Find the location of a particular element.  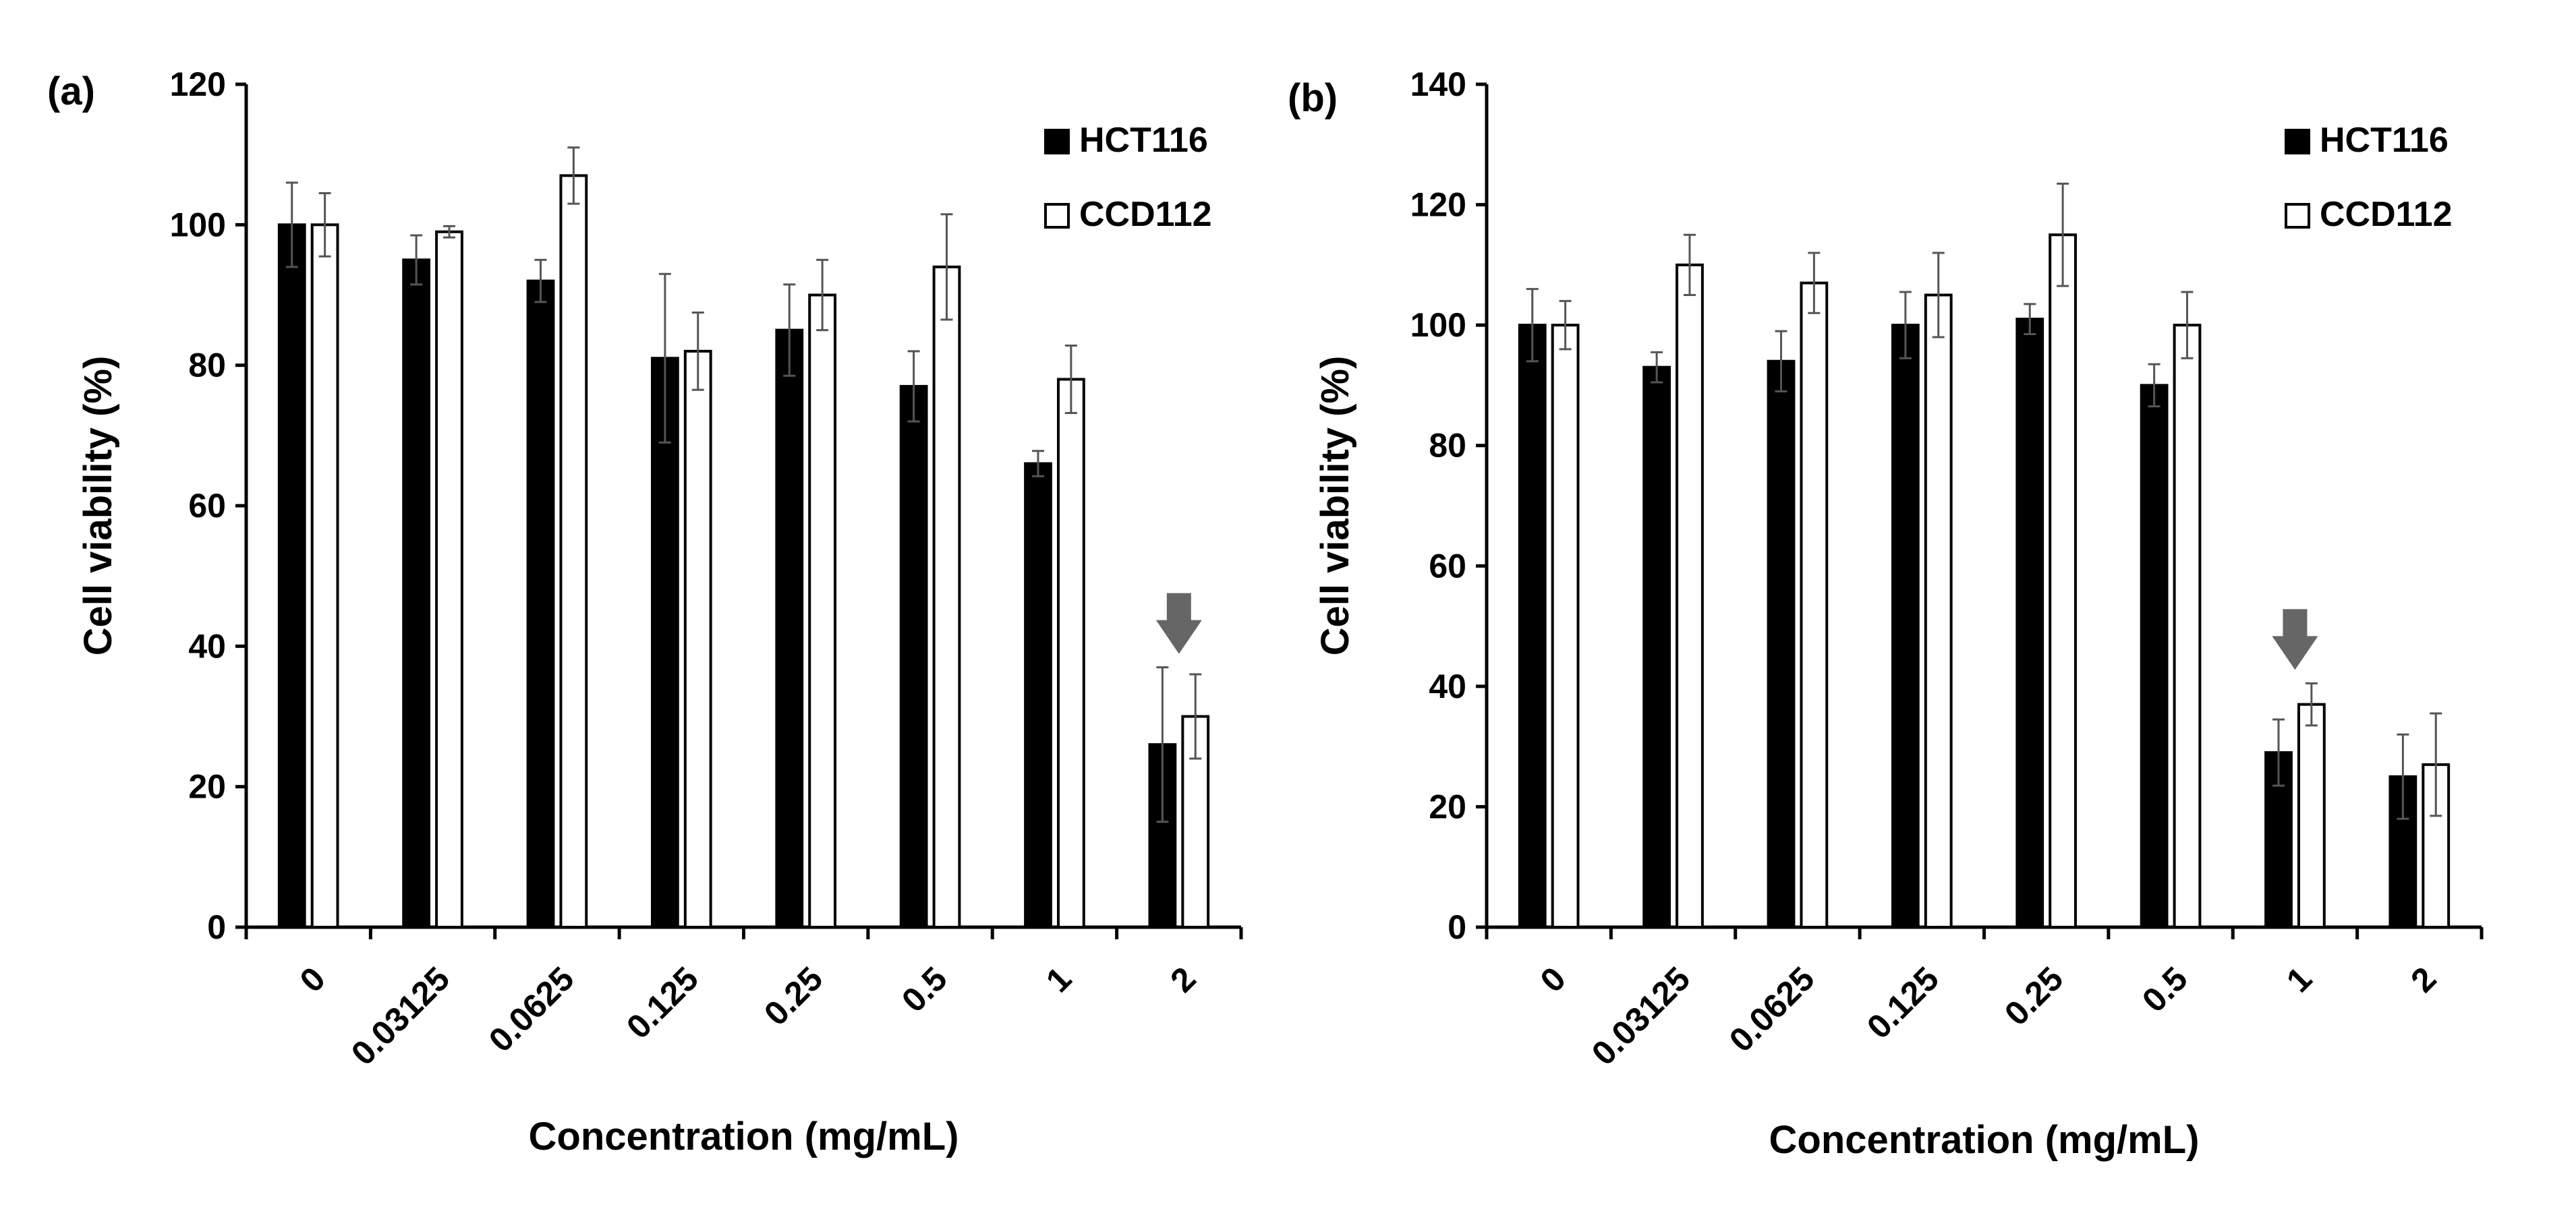

y-tick-label: 140 is located at coordinates (1438, 84).